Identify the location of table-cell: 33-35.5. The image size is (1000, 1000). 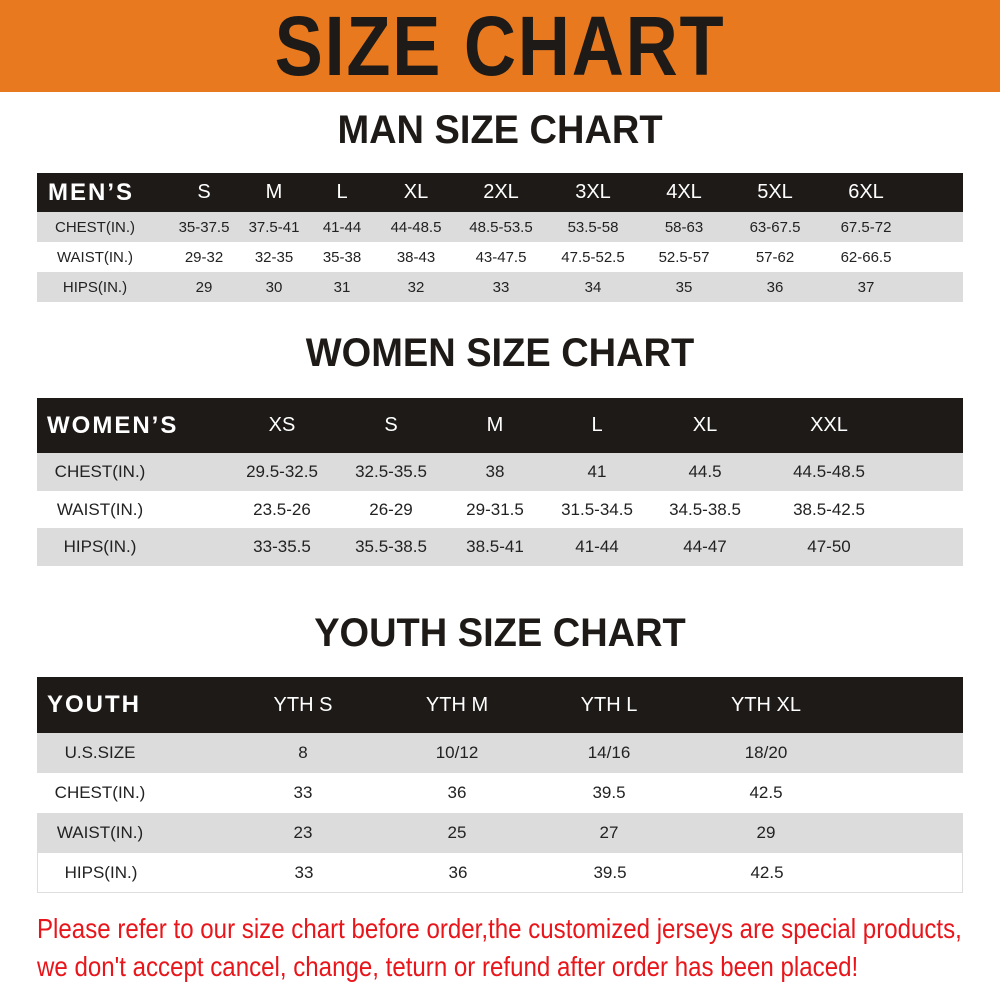
(282, 547).